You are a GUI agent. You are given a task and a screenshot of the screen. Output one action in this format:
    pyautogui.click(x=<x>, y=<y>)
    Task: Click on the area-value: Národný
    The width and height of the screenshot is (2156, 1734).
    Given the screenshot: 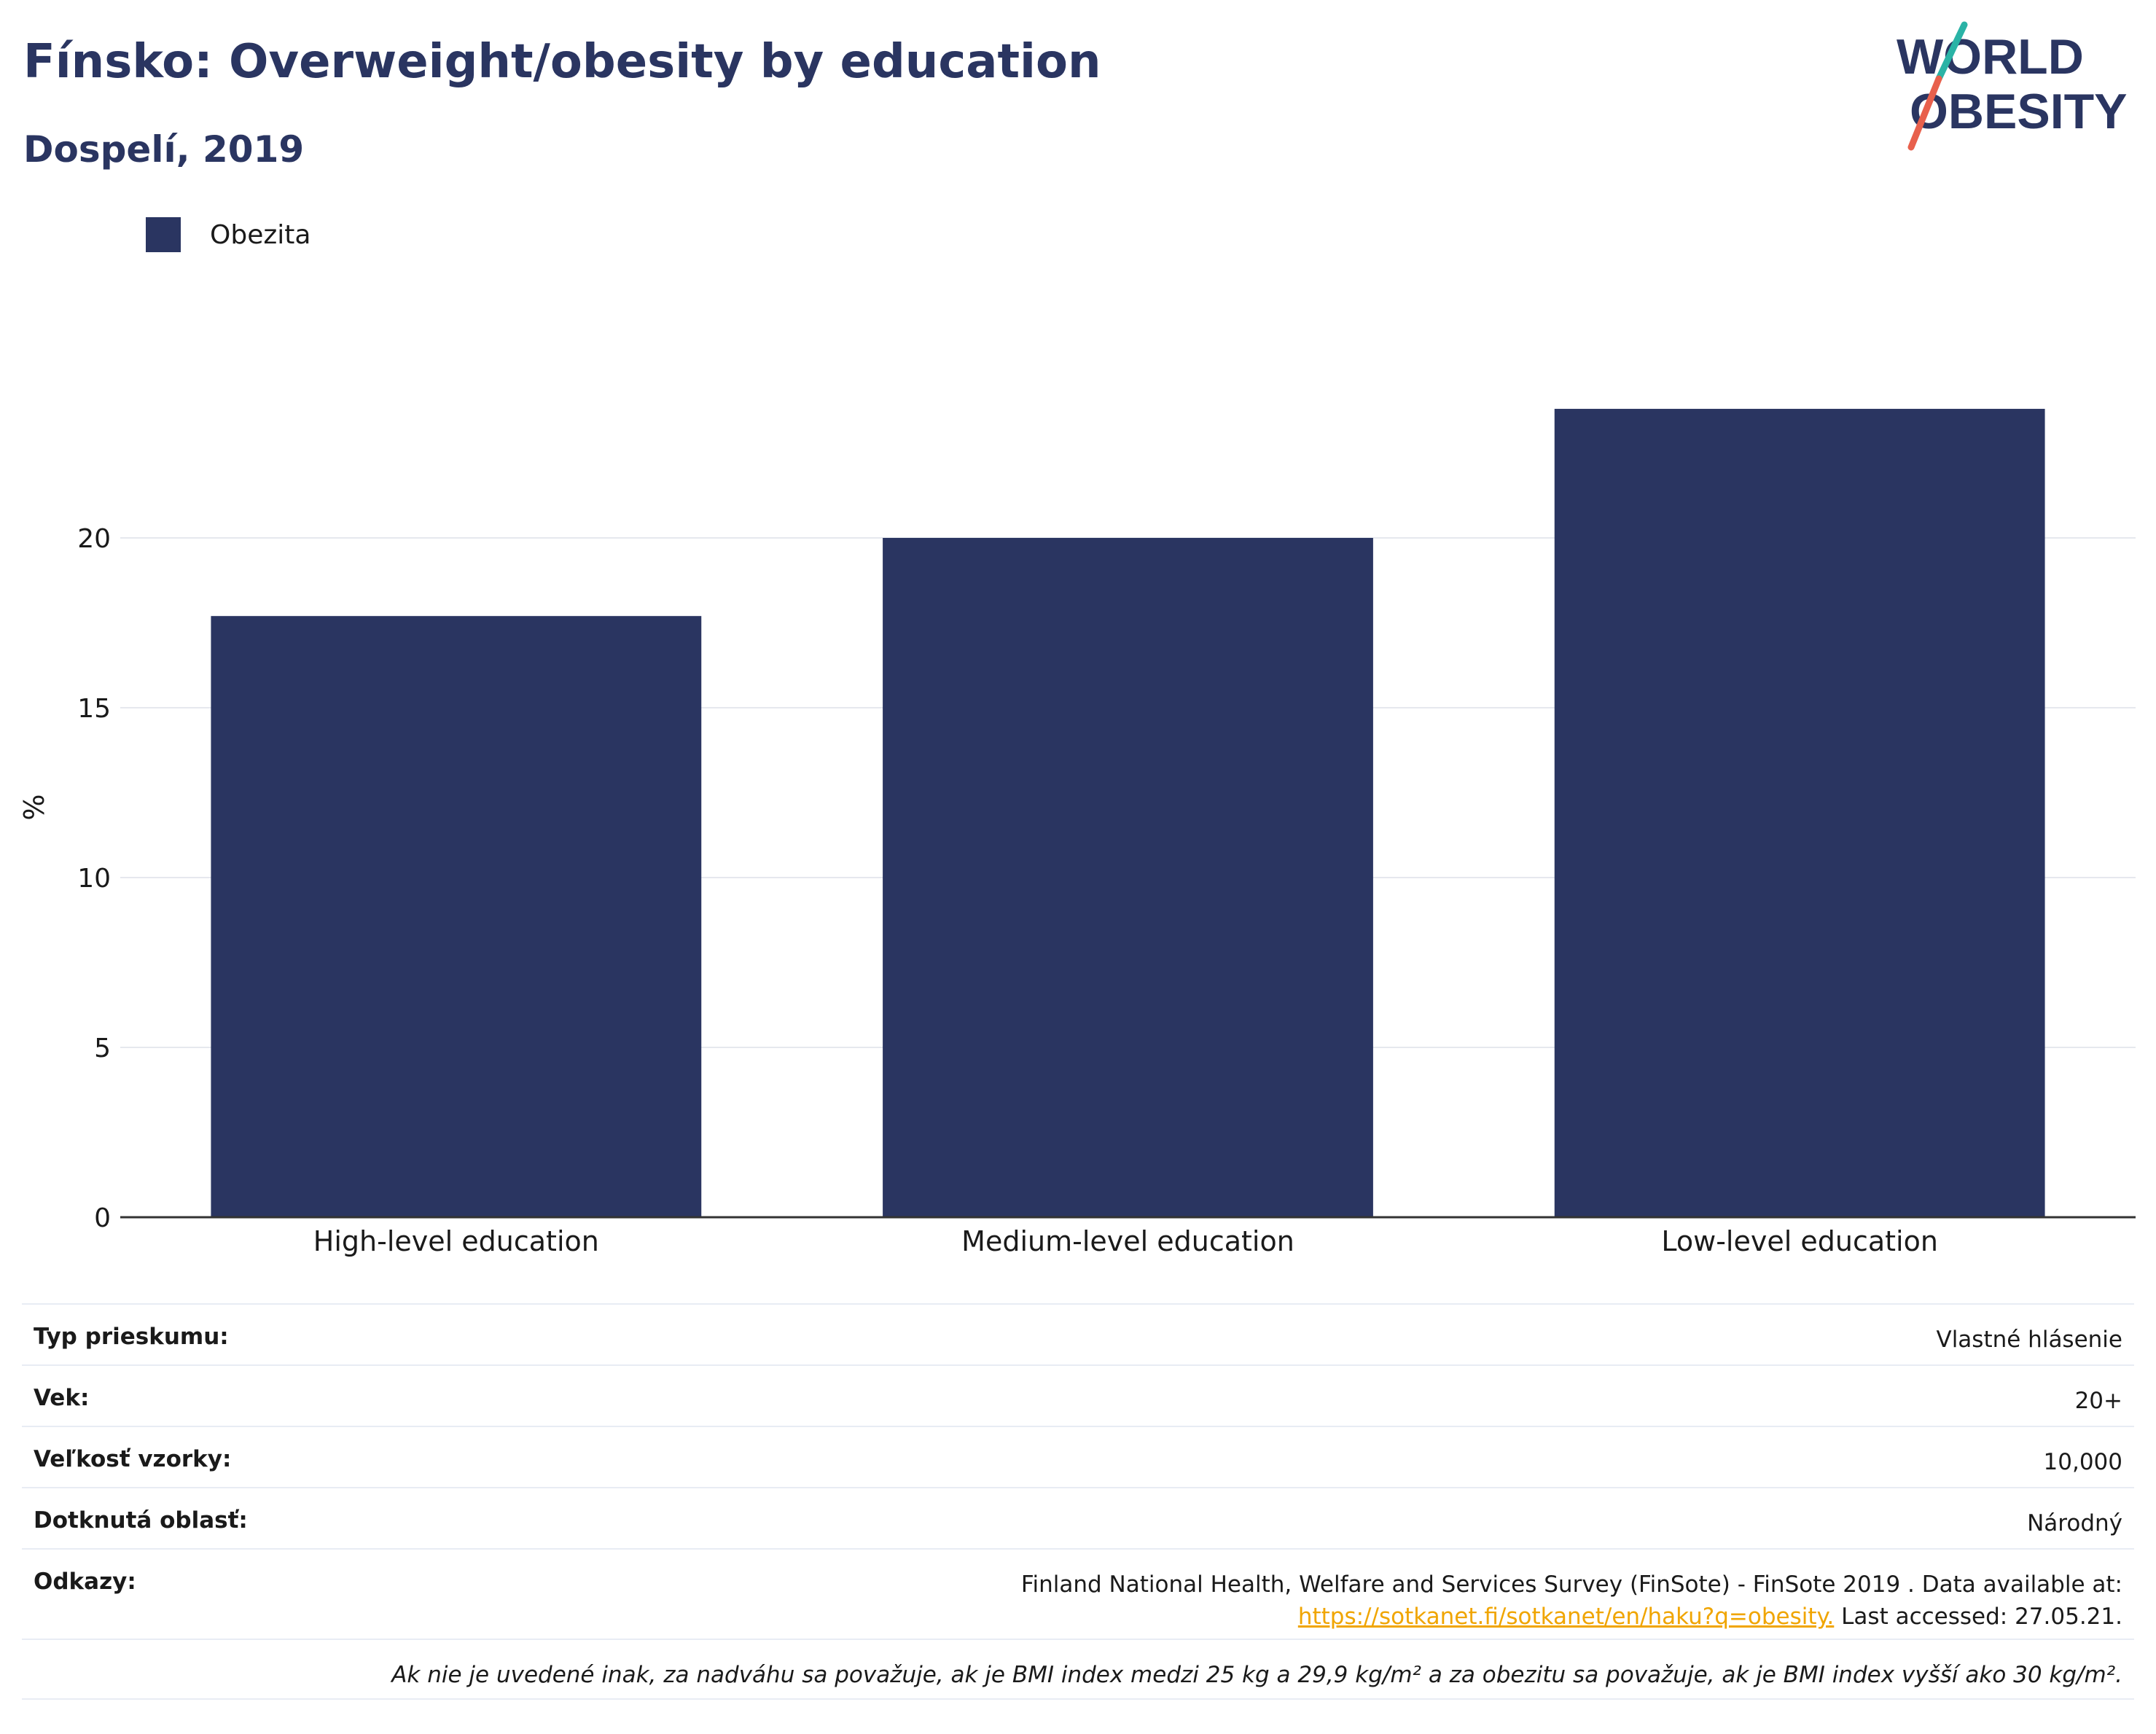 What is the action you would take?
    pyautogui.click(x=2074, y=1523)
    